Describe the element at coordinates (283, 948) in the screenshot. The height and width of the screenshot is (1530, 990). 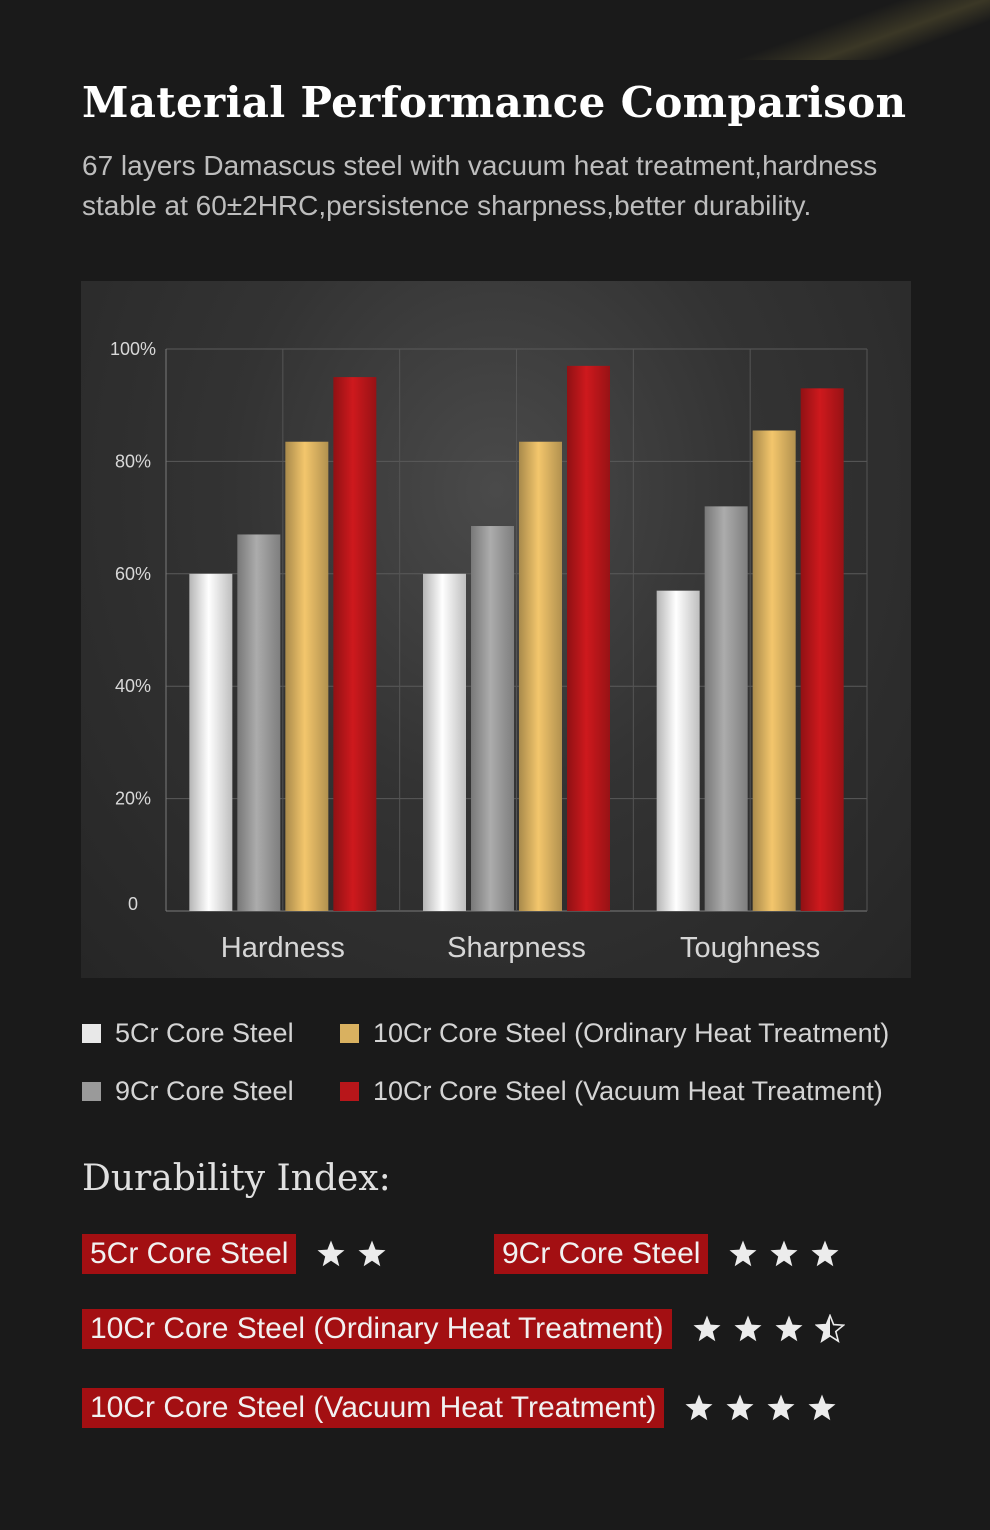
I see `x-tick-label: Hardness` at that location.